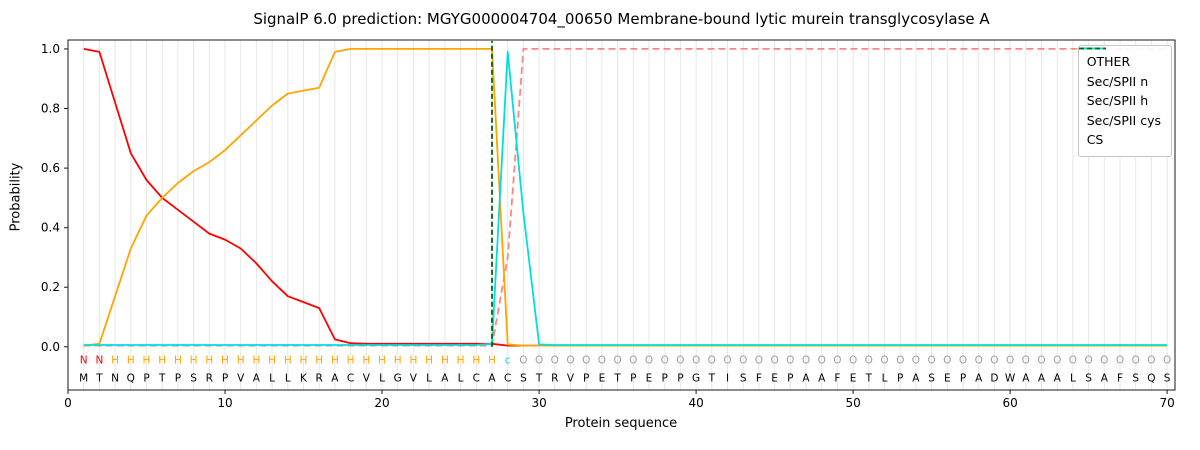  Describe the element at coordinates (50, 109) in the screenshot. I see `y-tick-label: 0.8` at that location.